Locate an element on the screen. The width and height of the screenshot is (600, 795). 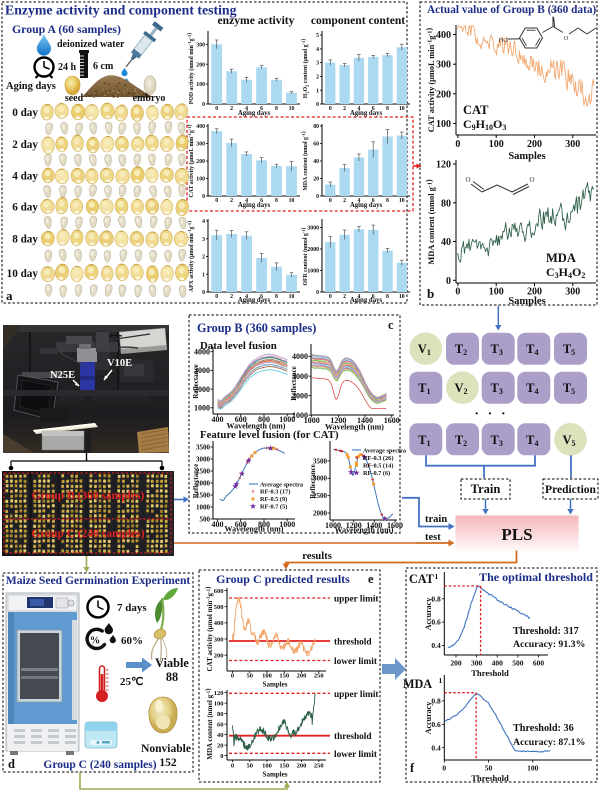
svg-text: V10E is located at coordinates (119, 363).